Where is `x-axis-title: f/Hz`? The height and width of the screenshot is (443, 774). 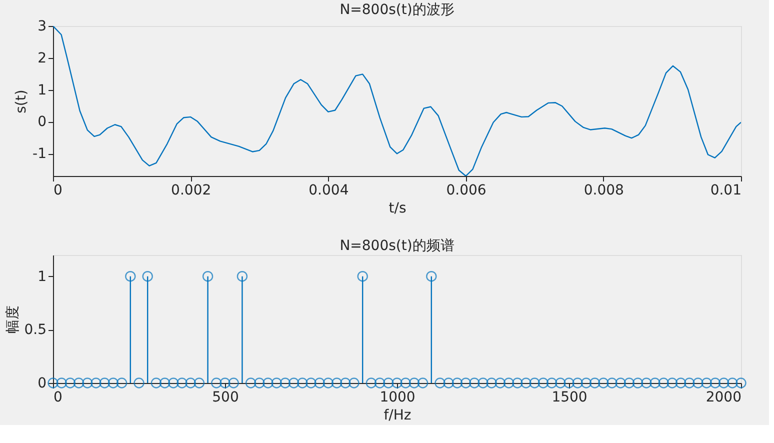 x-axis-title: f/Hz is located at coordinates (398, 416).